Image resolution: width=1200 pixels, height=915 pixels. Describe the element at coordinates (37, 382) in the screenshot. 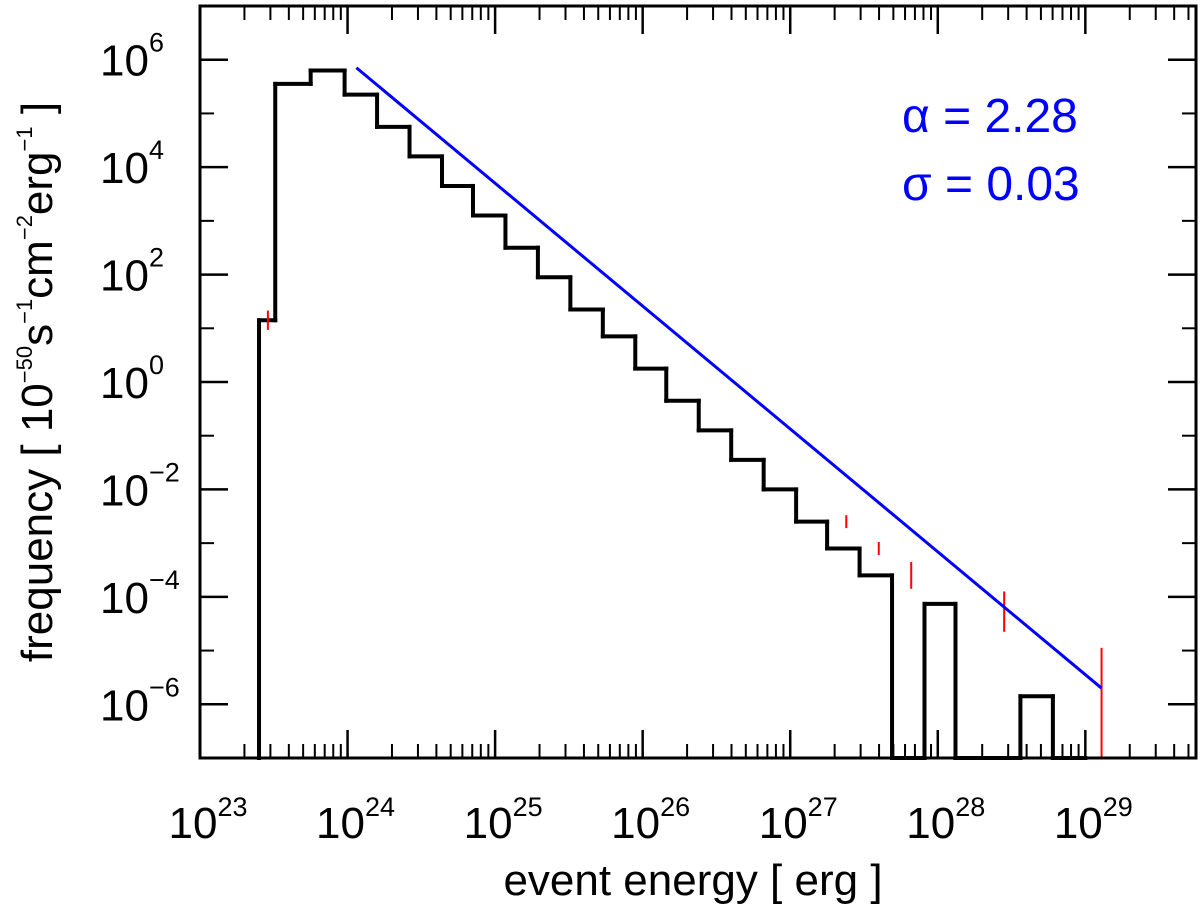

I see `y-axis-title: frequency [ 10−50s−1cm−2erg−1 ]` at that location.